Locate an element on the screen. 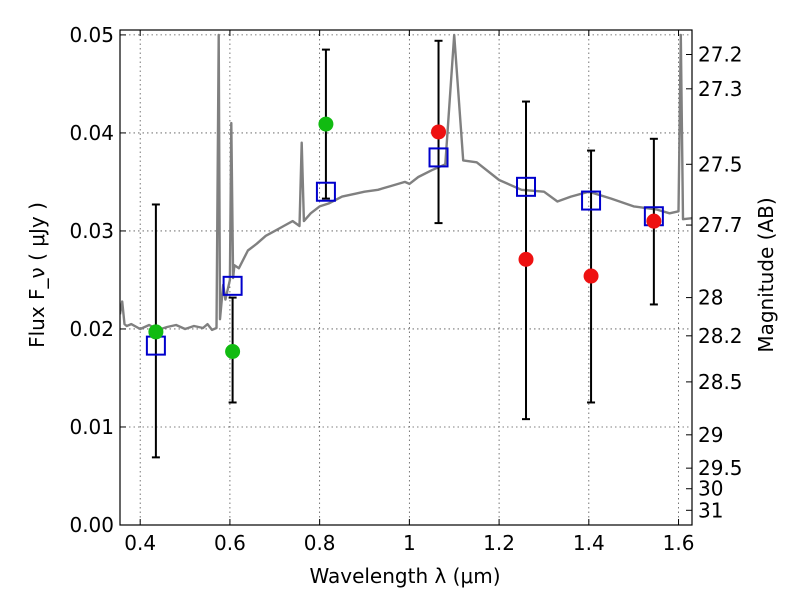 The image size is (800, 600). x-tick-label: 0.6 is located at coordinates (230, 543).